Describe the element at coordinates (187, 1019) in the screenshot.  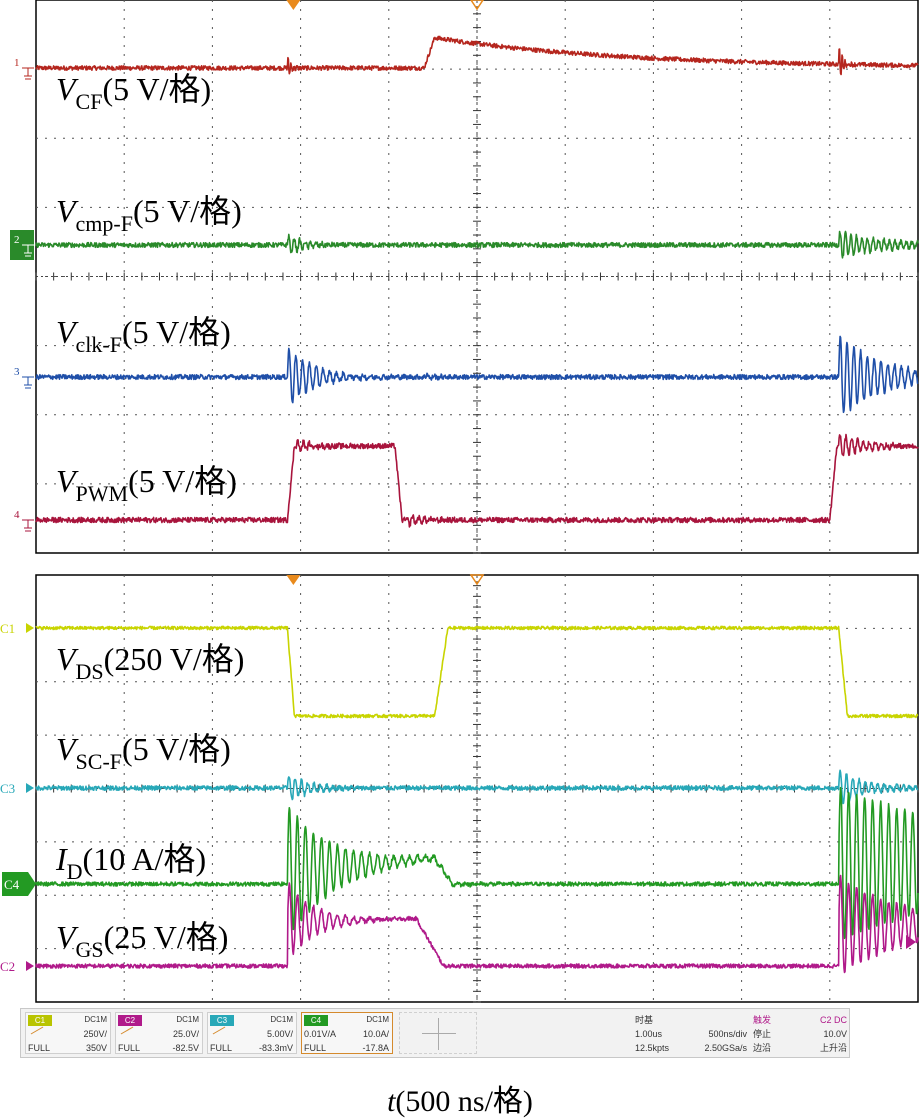
I see `channel-c2-coupling: DC1M` at that location.